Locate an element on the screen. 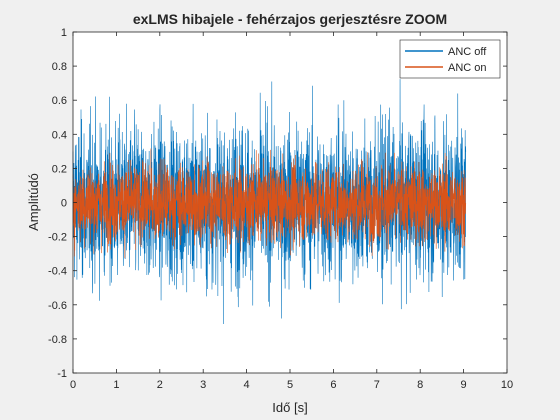 The width and height of the screenshot is (560, 420). y-axis-label: Amplitúdó is located at coordinates (33, 202).